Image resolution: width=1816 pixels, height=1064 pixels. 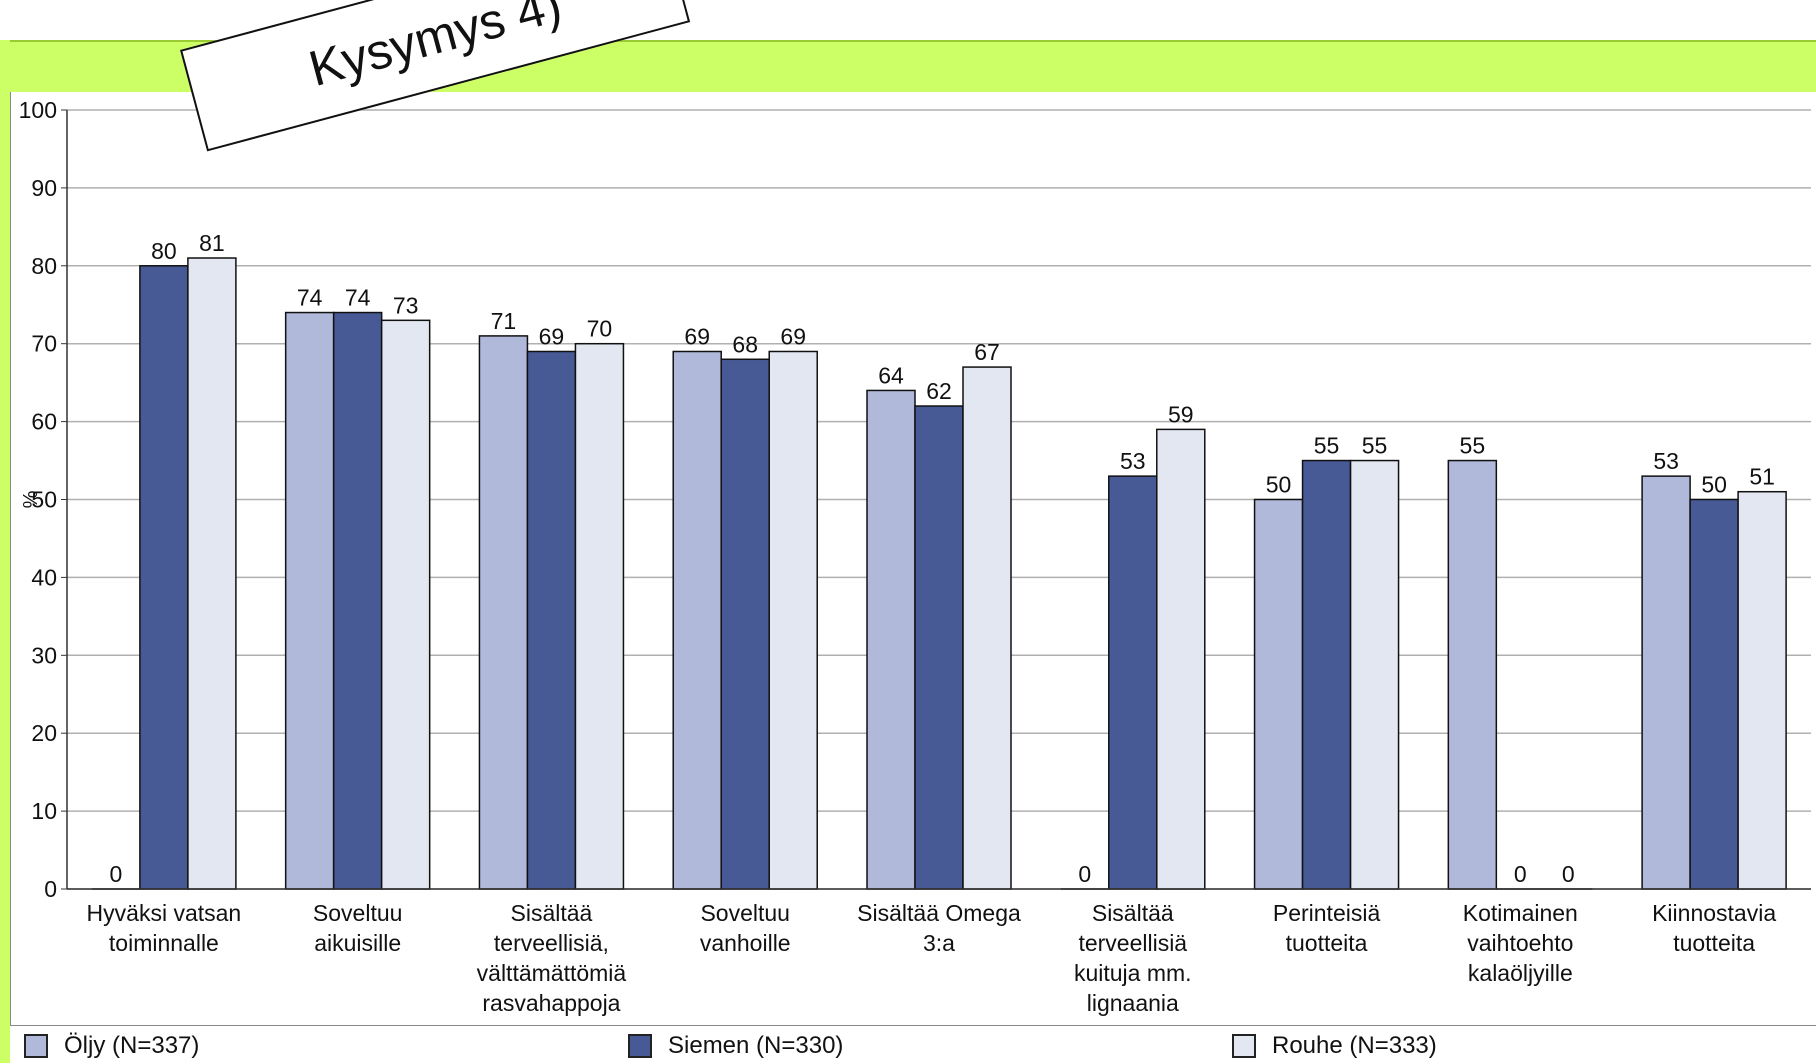 What do you see at coordinates (44, 811) in the screenshot?
I see `y-tick-label: 10` at bounding box center [44, 811].